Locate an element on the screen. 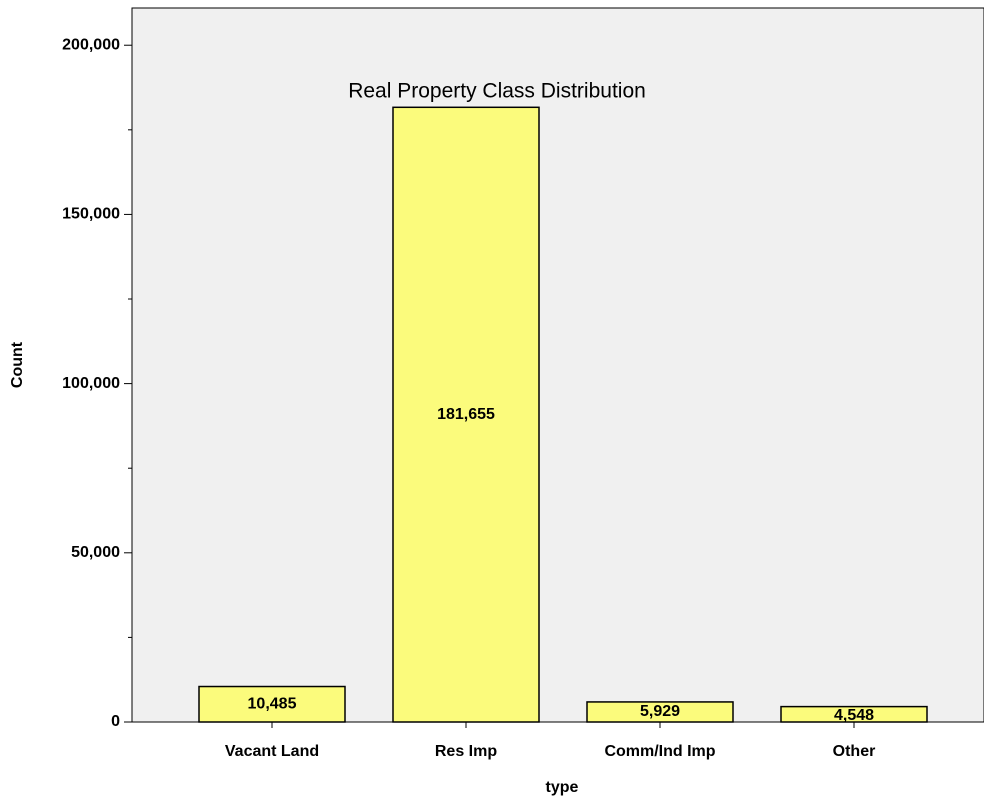 The height and width of the screenshot is (799, 984). value-label: 10,485 is located at coordinates (272, 703).